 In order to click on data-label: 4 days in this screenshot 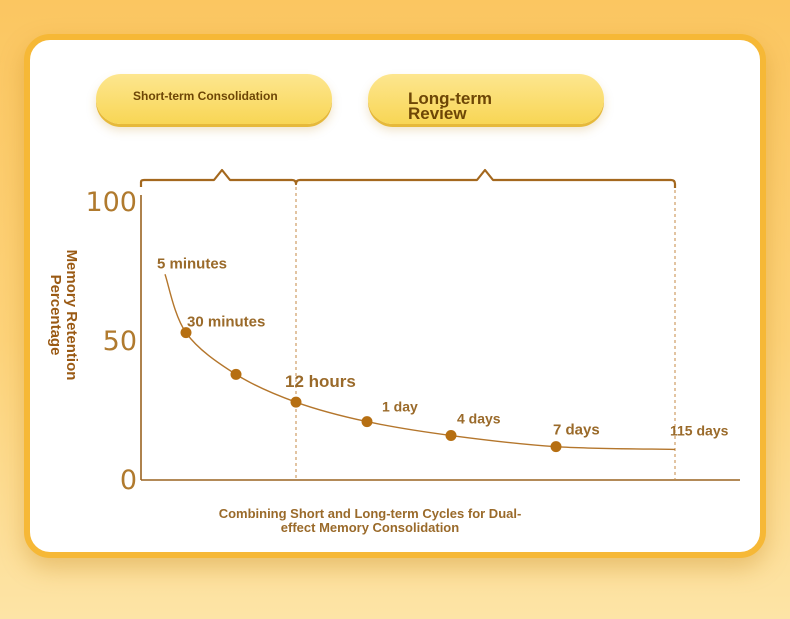, I will do `click(479, 419)`.